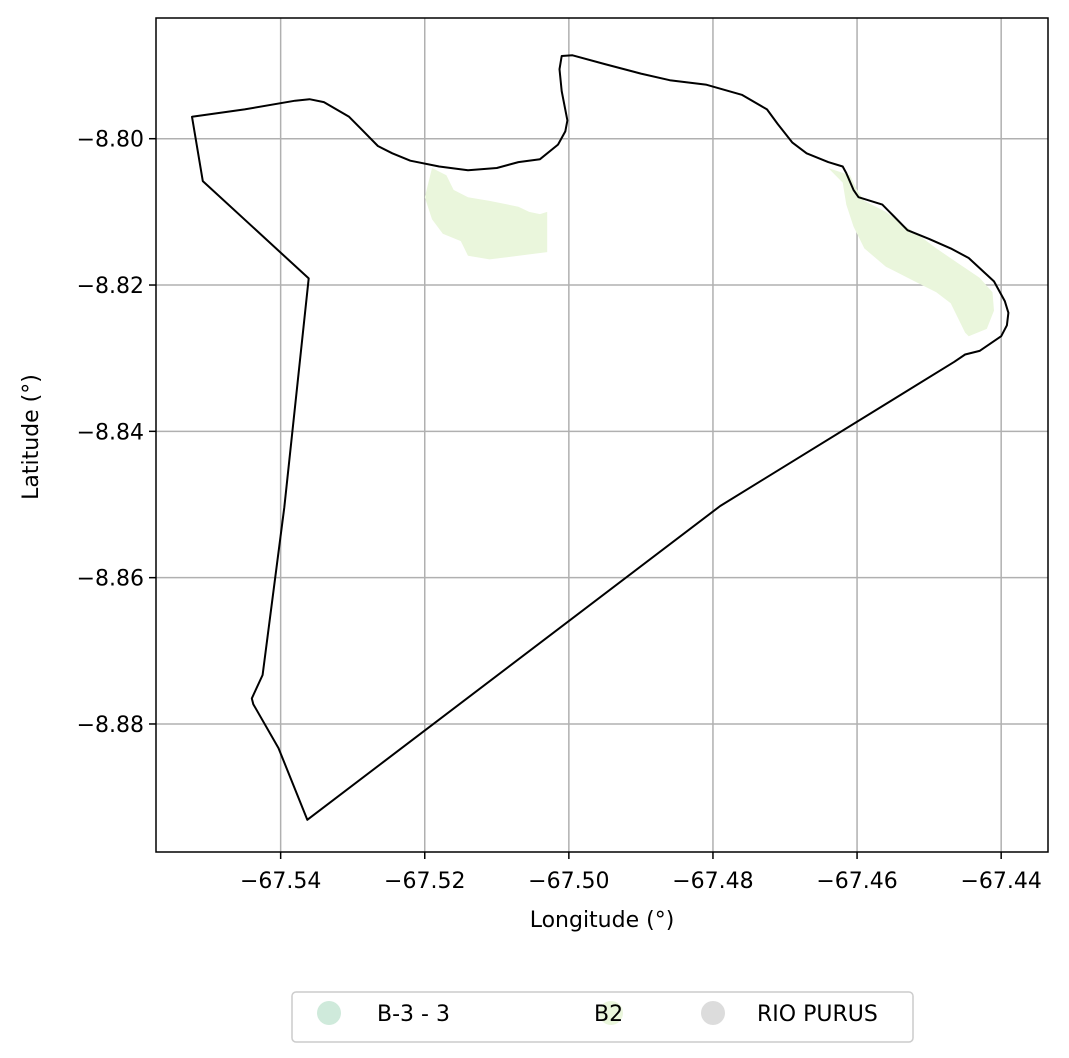 This screenshot has width=1069, height=1058. What do you see at coordinates (110, 140) in the screenshot?
I see `y-tick-label: −8.80` at bounding box center [110, 140].